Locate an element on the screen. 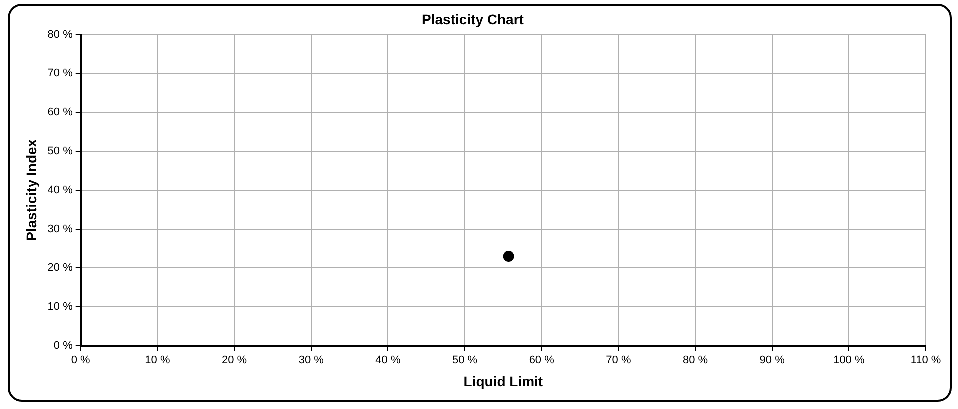 This screenshot has width=958, height=409. y-tick-label: 50 % is located at coordinates (61, 152).